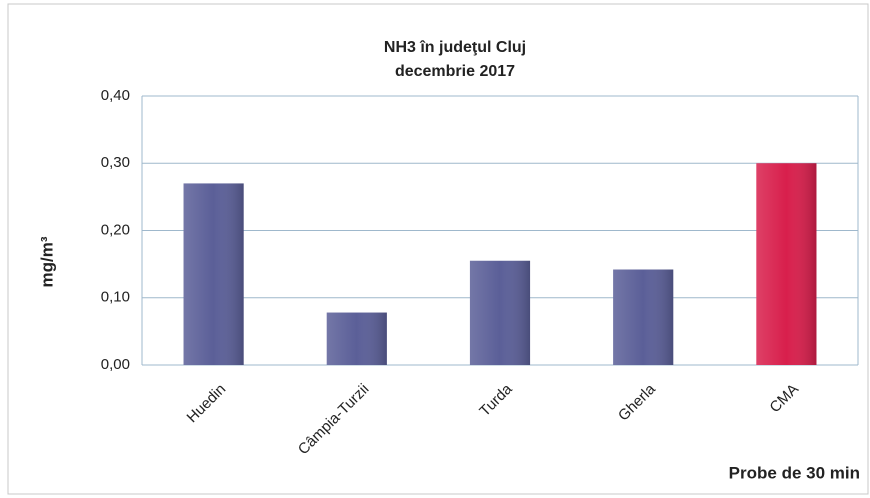 The height and width of the screenshot is (498, 870). Describe the element at coordinates (115, 364) in the screenshot. I see `y-tick-label: 0,00` at that location.